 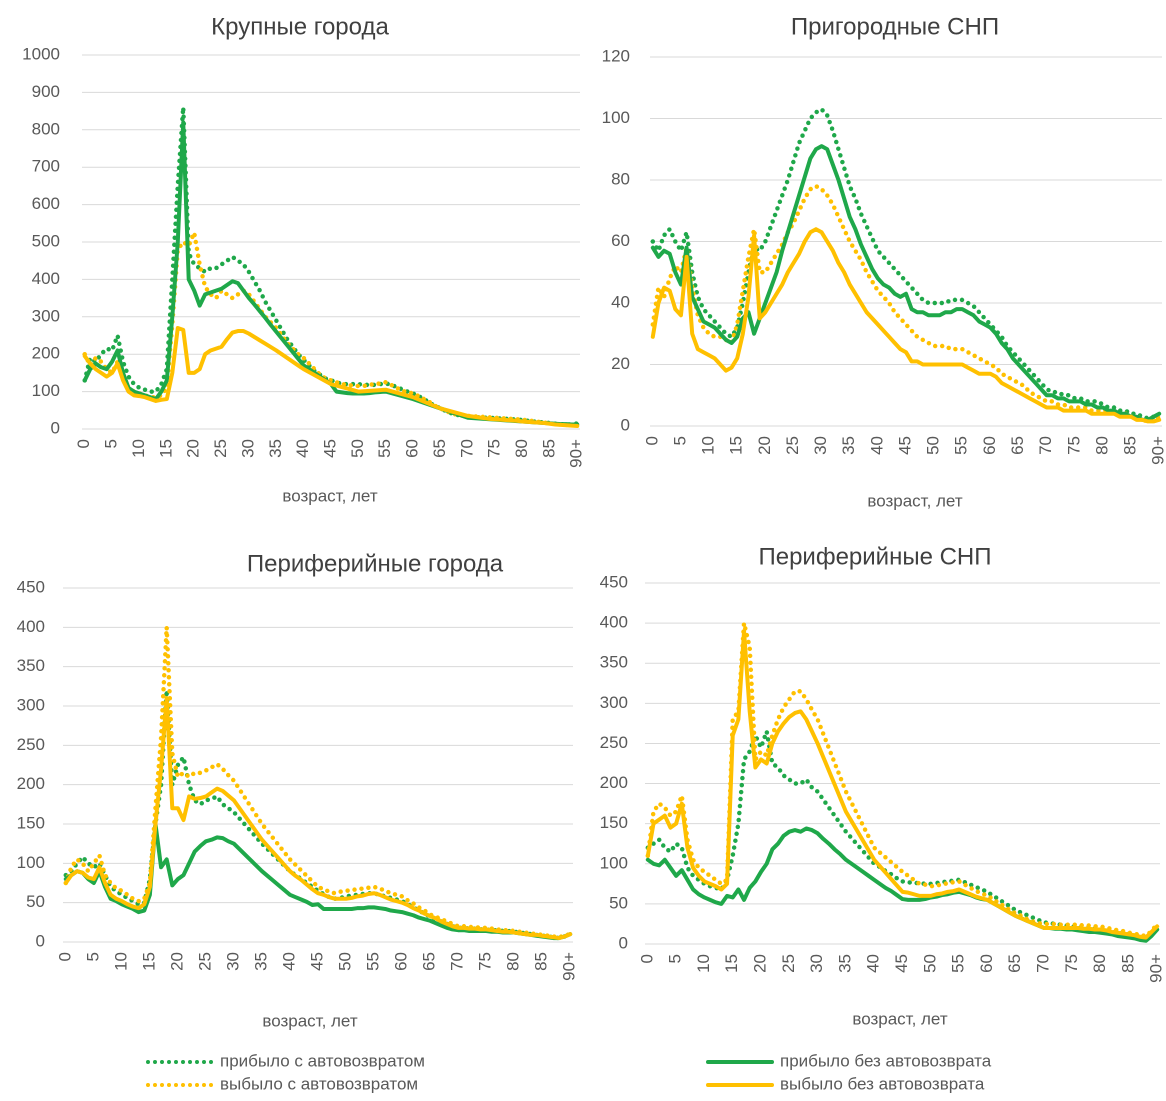 What do you see at coordinates (616, 55) in the screenshot?
I see `y-tick-label: 120` at bounding box center [616, 55].